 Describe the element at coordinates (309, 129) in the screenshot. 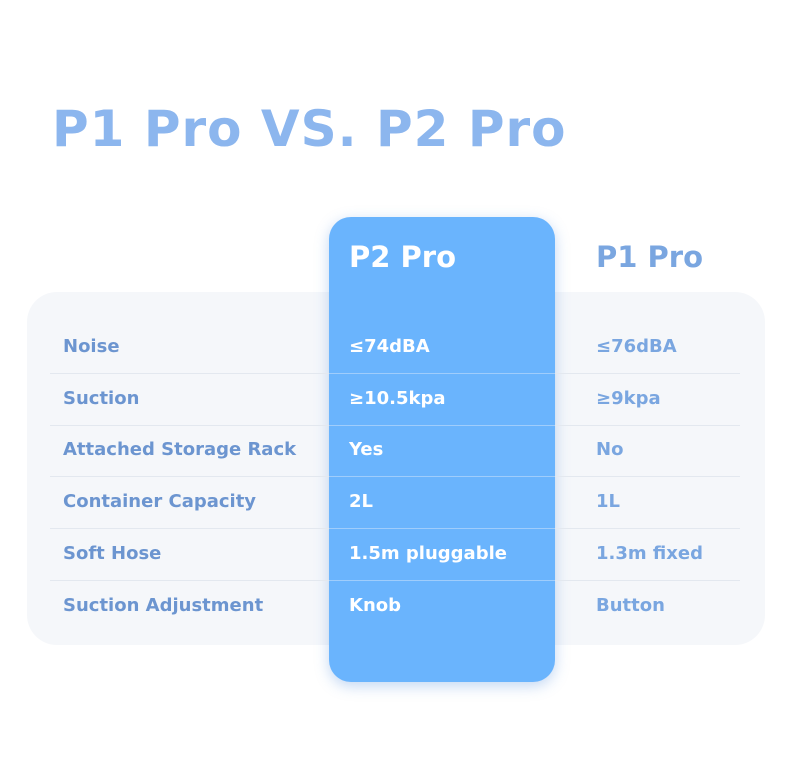

I see `page-title: P1 Pro VS. P2 Pro` at that location.